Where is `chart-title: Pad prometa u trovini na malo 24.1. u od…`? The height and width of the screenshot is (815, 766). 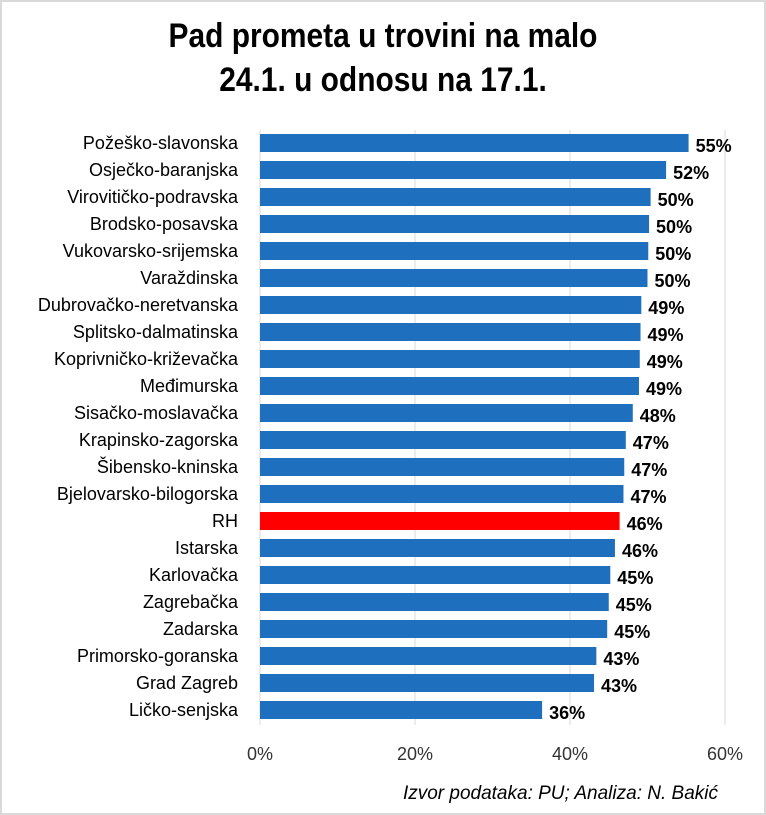 chart-title: Pad prometa u trovini na malo 24.1. u od… is located at coordinates (383, 58).